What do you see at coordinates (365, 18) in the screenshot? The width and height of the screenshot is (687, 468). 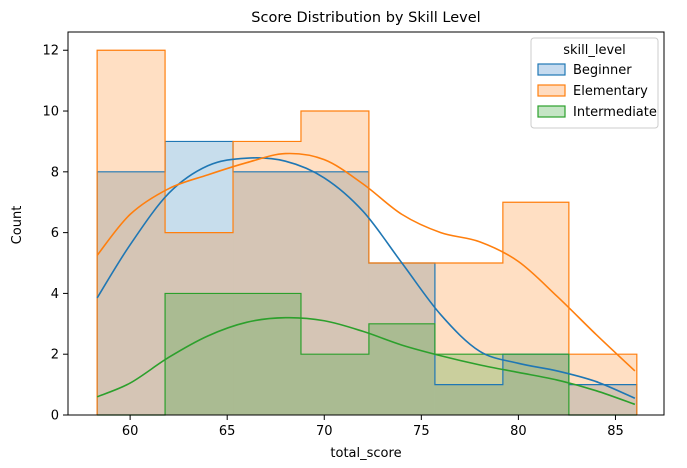 I see `chart-title: Score Distribution by Skill Level` at bounding box center [365, 18].